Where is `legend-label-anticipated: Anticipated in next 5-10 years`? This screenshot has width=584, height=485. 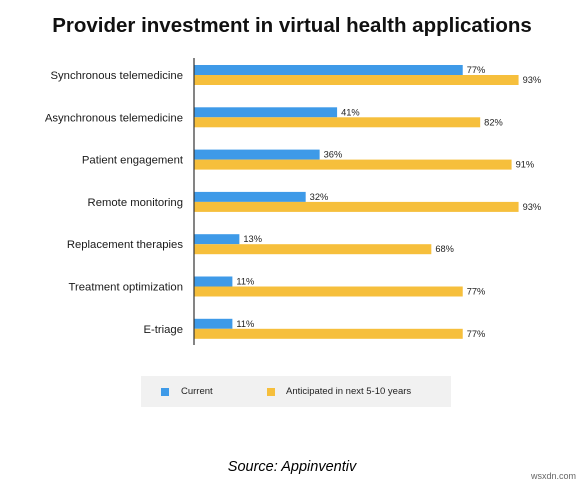 legend-label-anticipated: Anticipated in next 5-10 years is located at coordinates (349, 391).